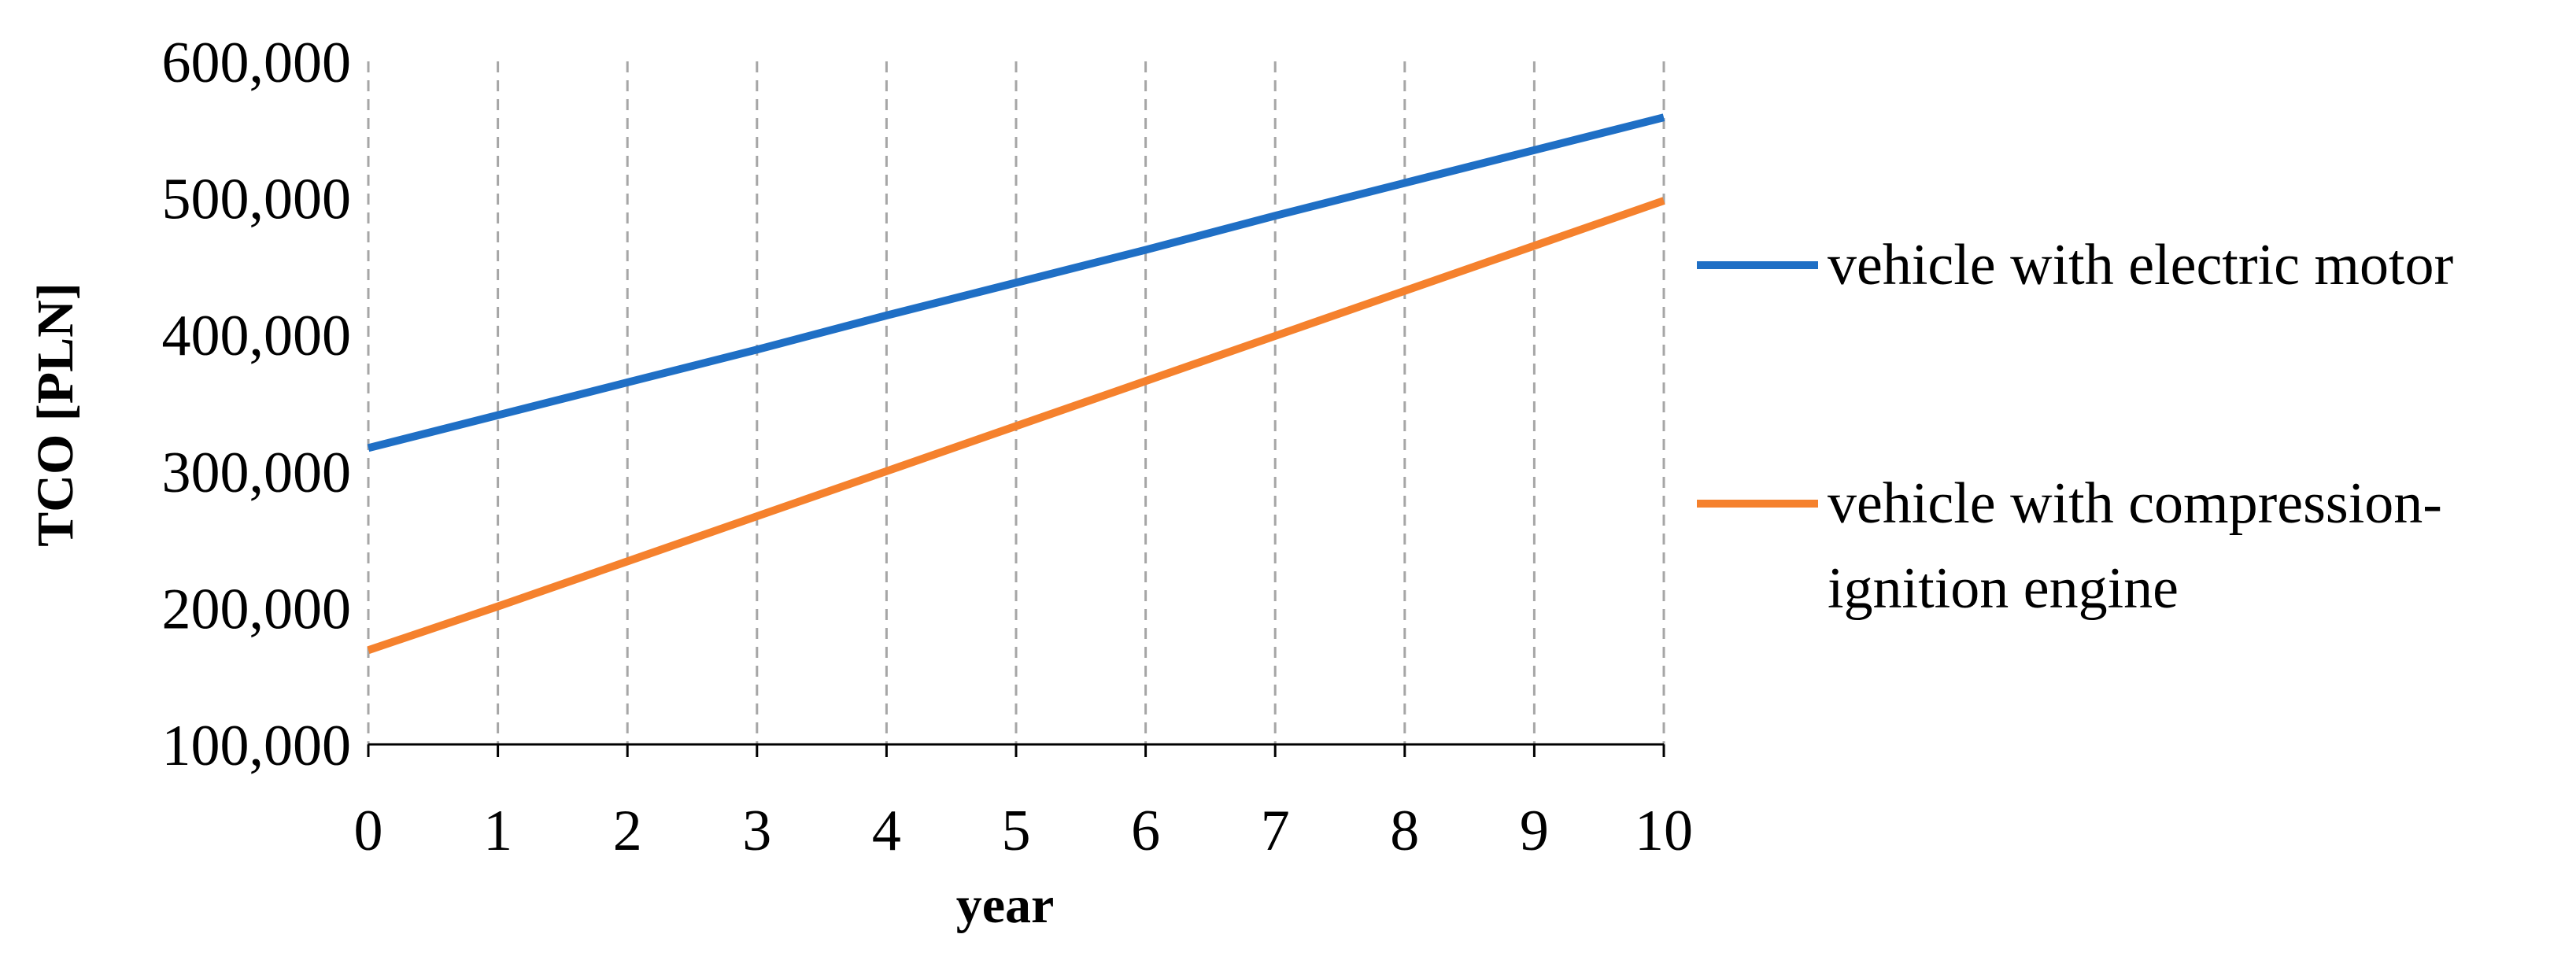  What do you see at coordinates (1005, 905) in the screenshot?
I see `x-axis-title: year` at bounding box center [1005, 905].